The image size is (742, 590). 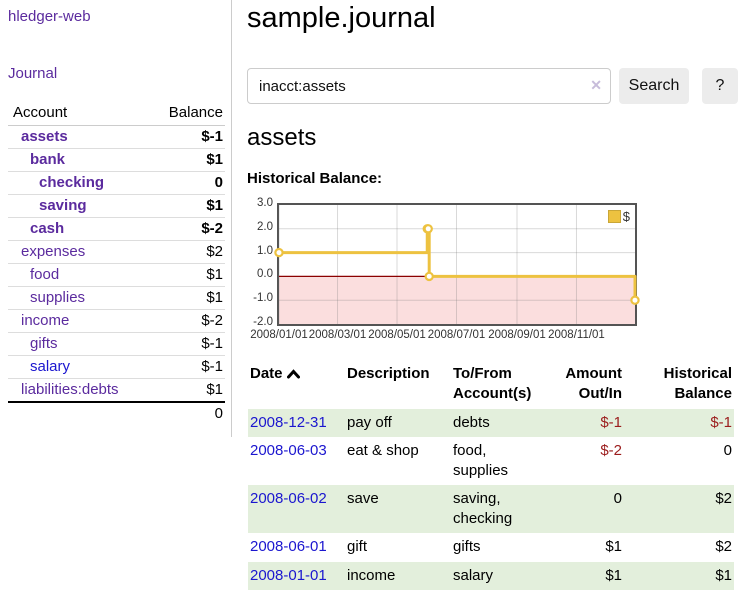 What do you see at coordinates (502, 547) in the screenshot?
I see `accounts-cell: gifts` at bounding box center [502, 547].